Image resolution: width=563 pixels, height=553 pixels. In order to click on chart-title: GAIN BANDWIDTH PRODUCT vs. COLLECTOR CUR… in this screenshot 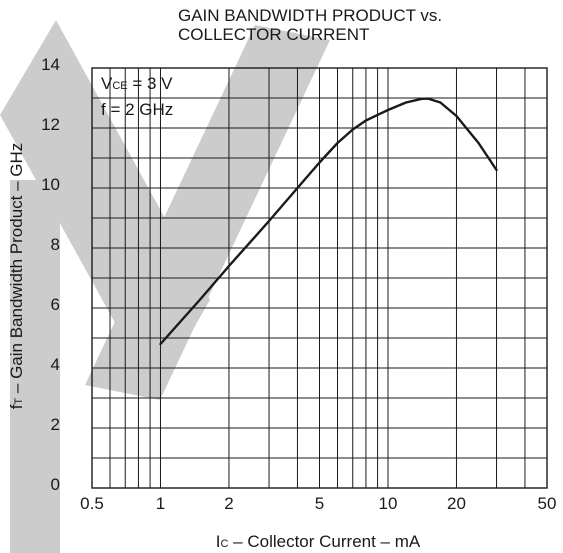, I will do `click(310, 25)`.